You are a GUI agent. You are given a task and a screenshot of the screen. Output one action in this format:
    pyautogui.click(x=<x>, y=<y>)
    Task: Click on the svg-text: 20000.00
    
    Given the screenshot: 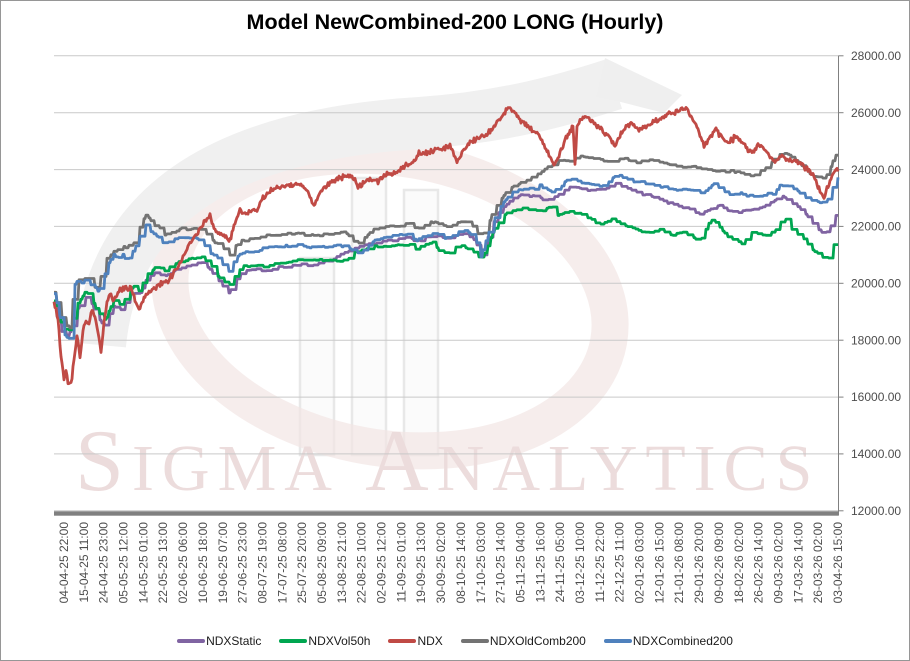 What is the action you would take?
    pyautogui.click(x=876, y=284)
    